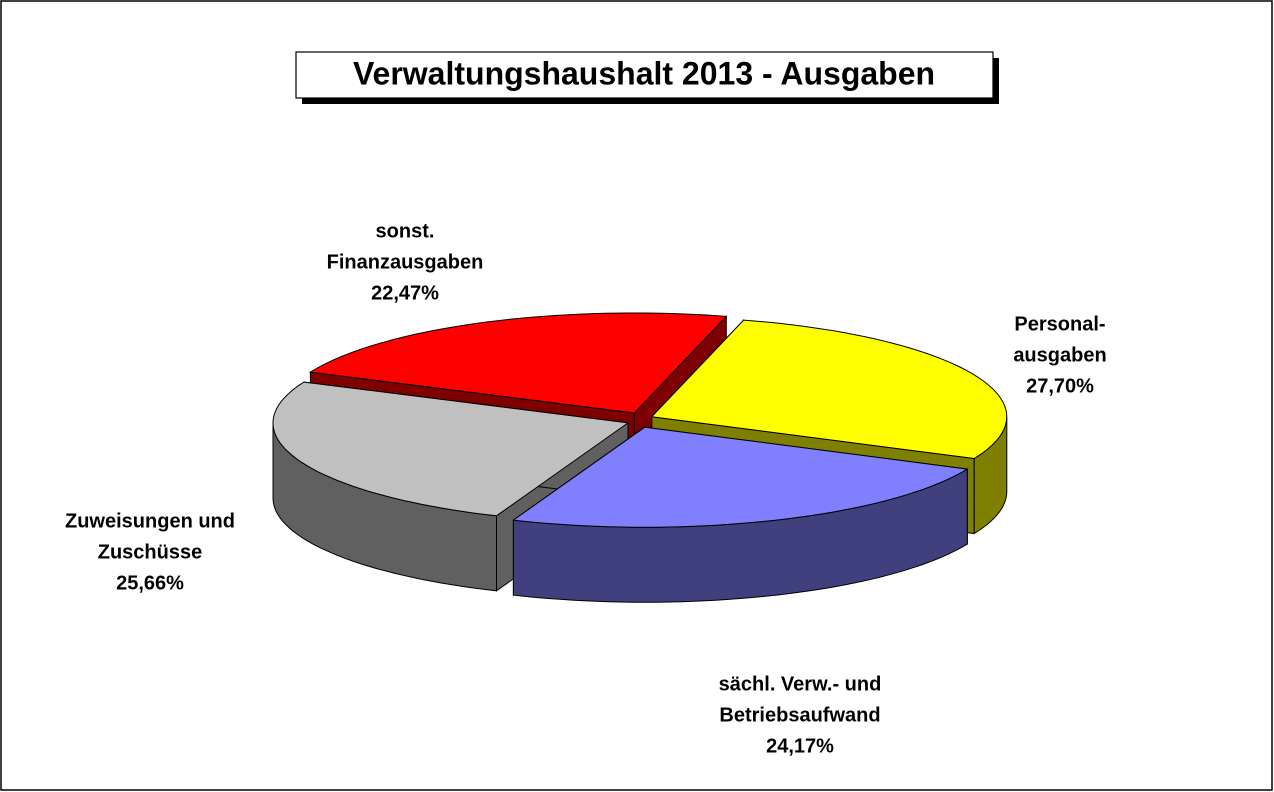 The image size is (1274, 792). Describe the element at coordinates (800, 684) in the screenshot. I see `slice-label: sächl. Verw.- und` at that location.